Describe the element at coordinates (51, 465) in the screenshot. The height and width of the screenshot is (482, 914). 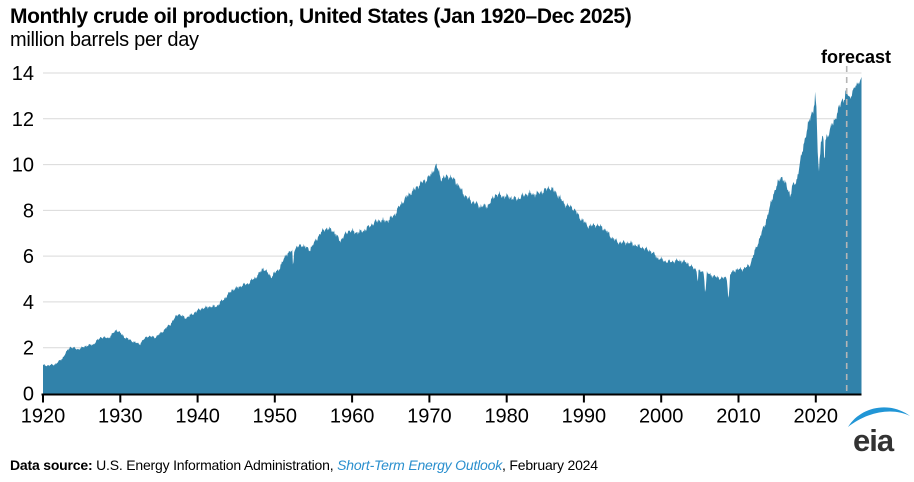
I see `data-source-label: Data source:` at that location.